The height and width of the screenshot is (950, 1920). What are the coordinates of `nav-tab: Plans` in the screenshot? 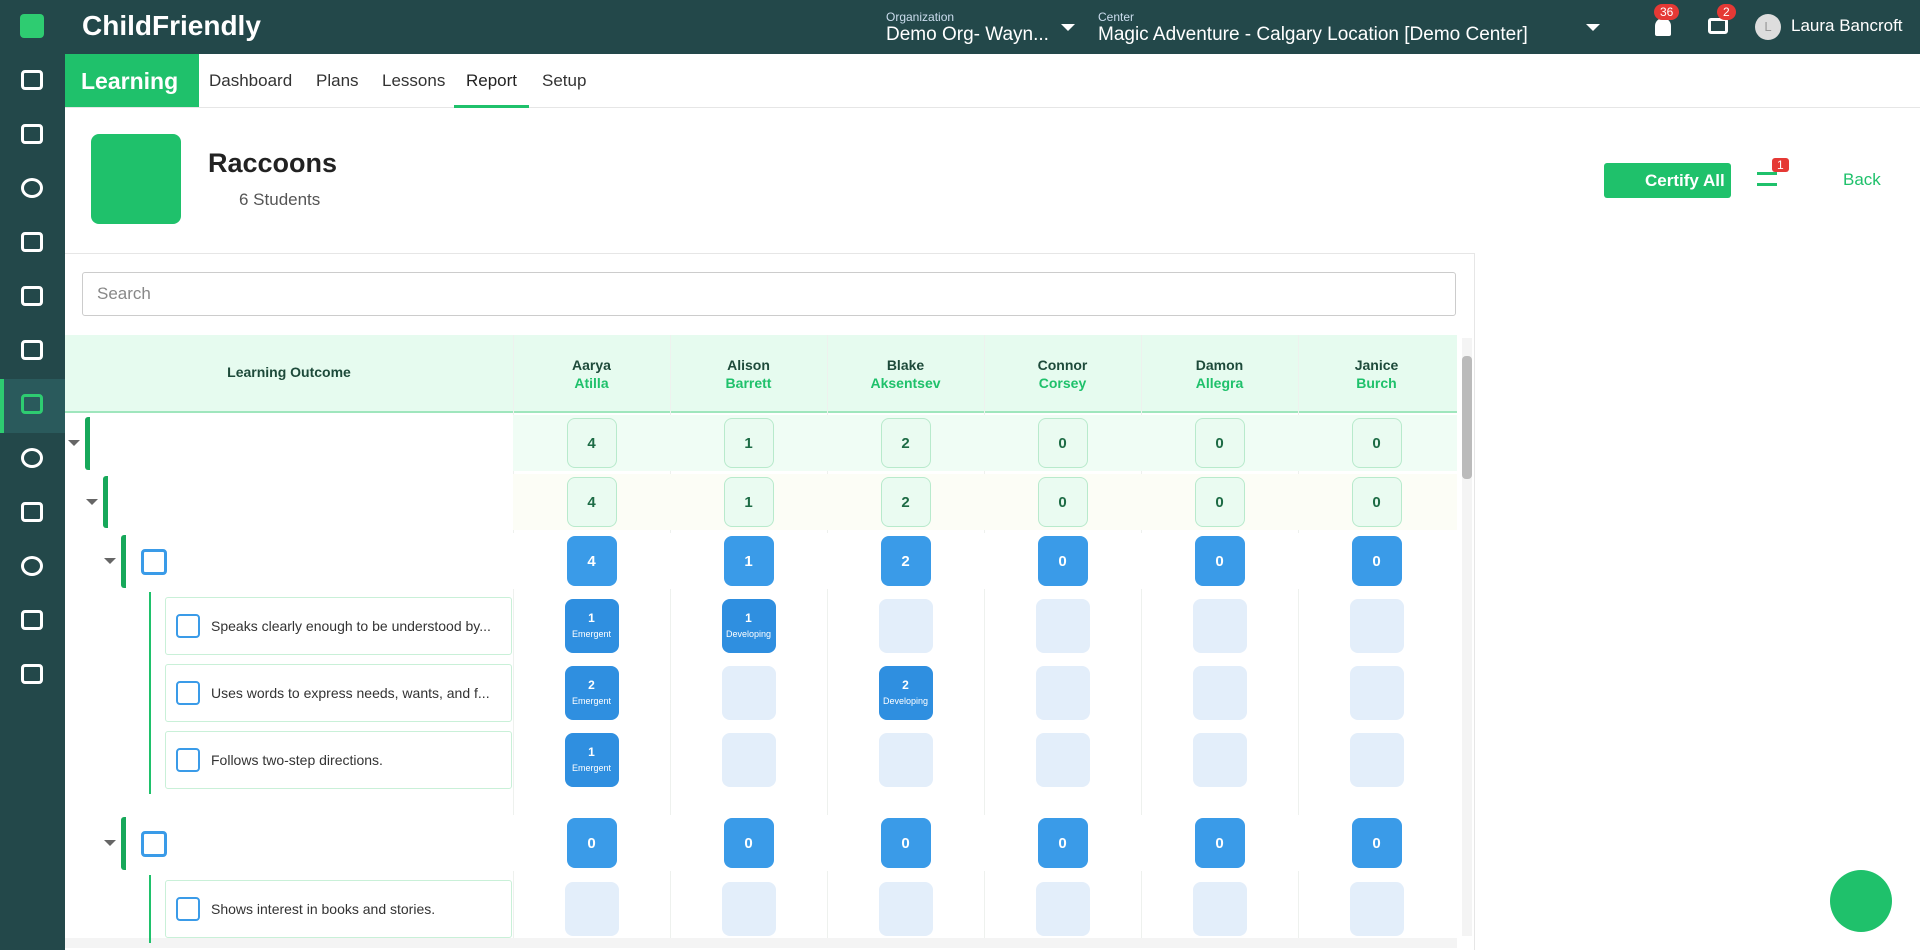 It's located at (337, 80).